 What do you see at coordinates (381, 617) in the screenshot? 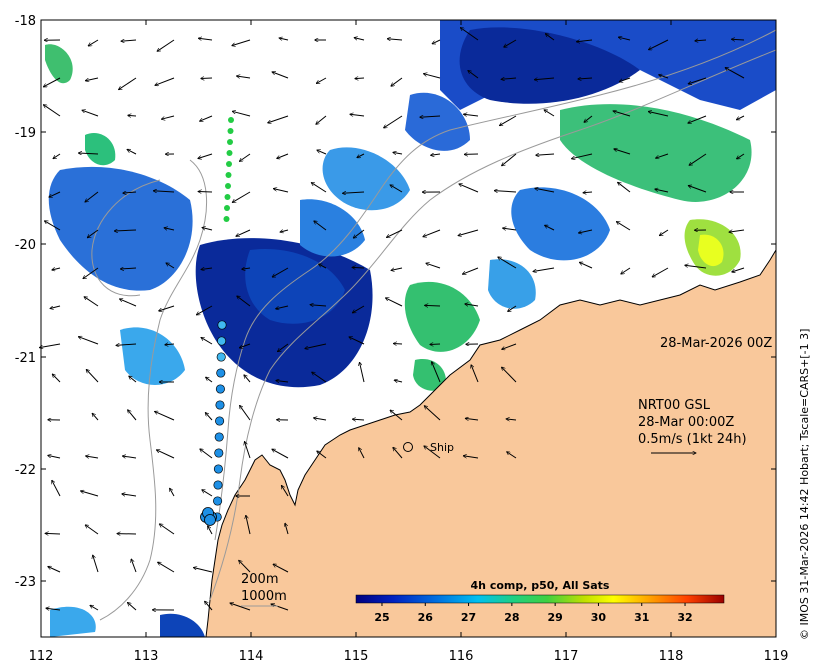
I see `colorbar-tick-label: 25` at bounding box center [381, 617].